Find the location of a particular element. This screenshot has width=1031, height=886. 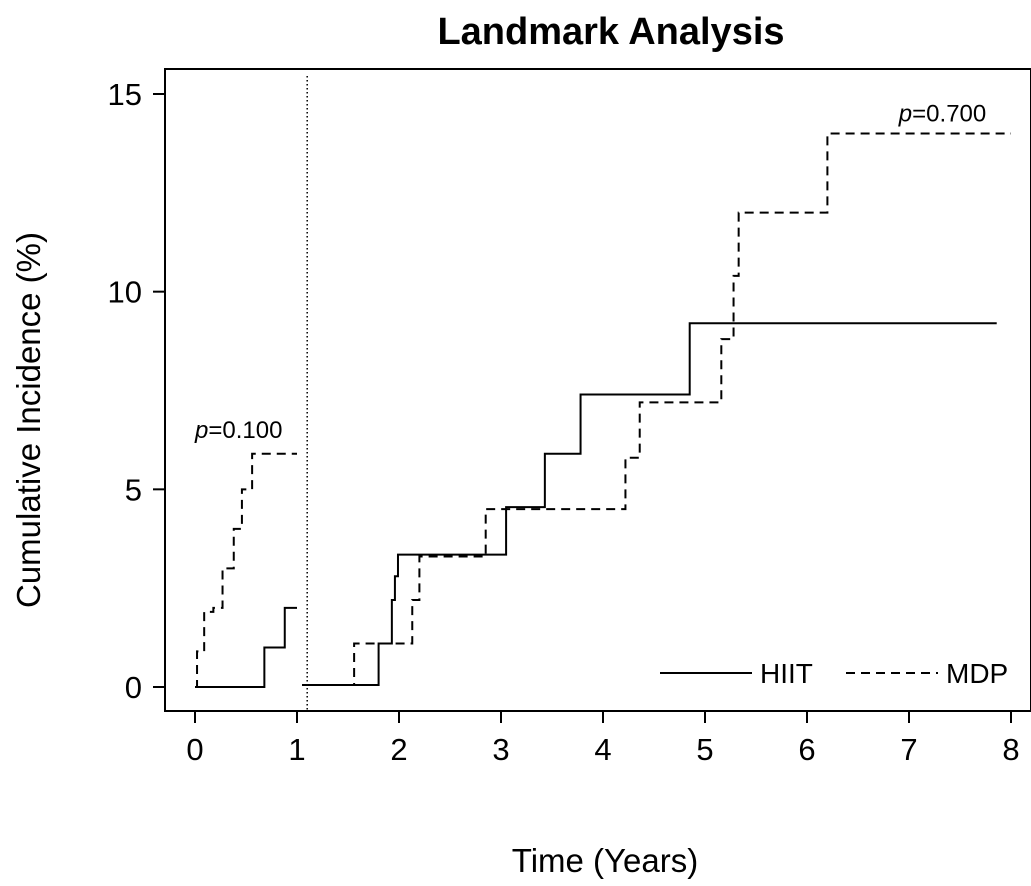

x-axis: 0 1 2 3 4 5 6 7 8 is located at coordinates (603, 738).